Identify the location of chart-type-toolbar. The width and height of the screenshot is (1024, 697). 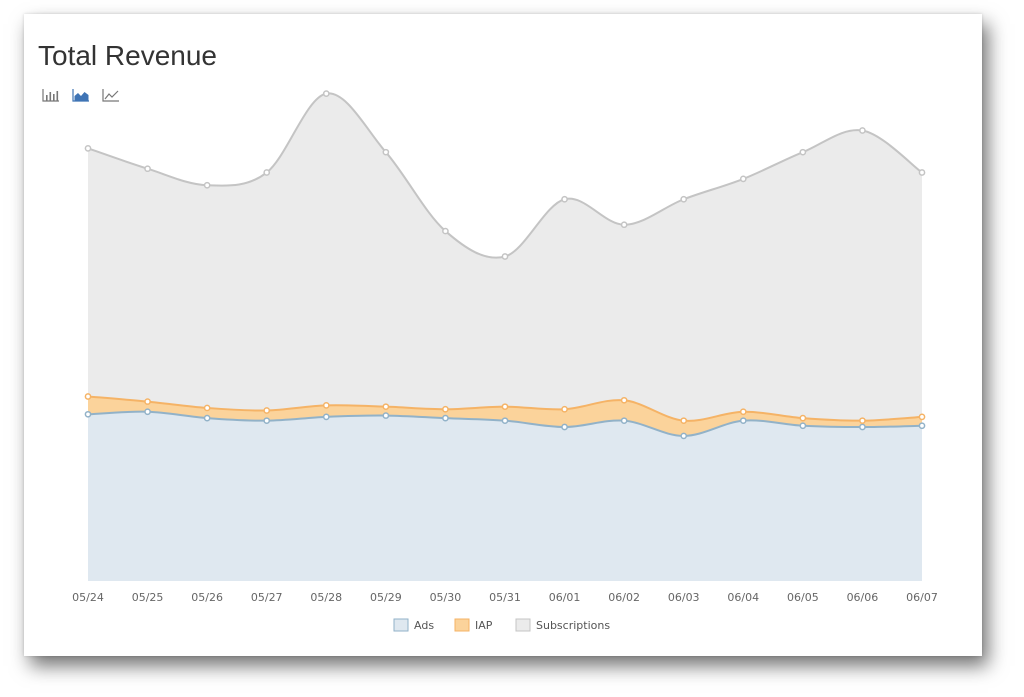
(81, 95).